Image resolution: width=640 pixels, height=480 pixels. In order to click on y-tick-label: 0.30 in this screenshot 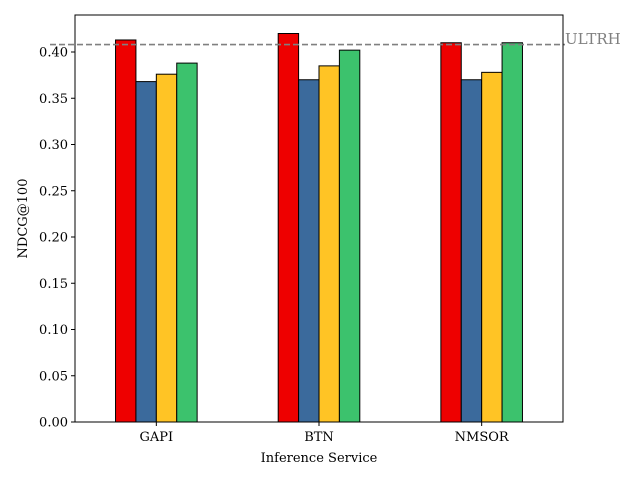, I will do `click(53, 145)`.